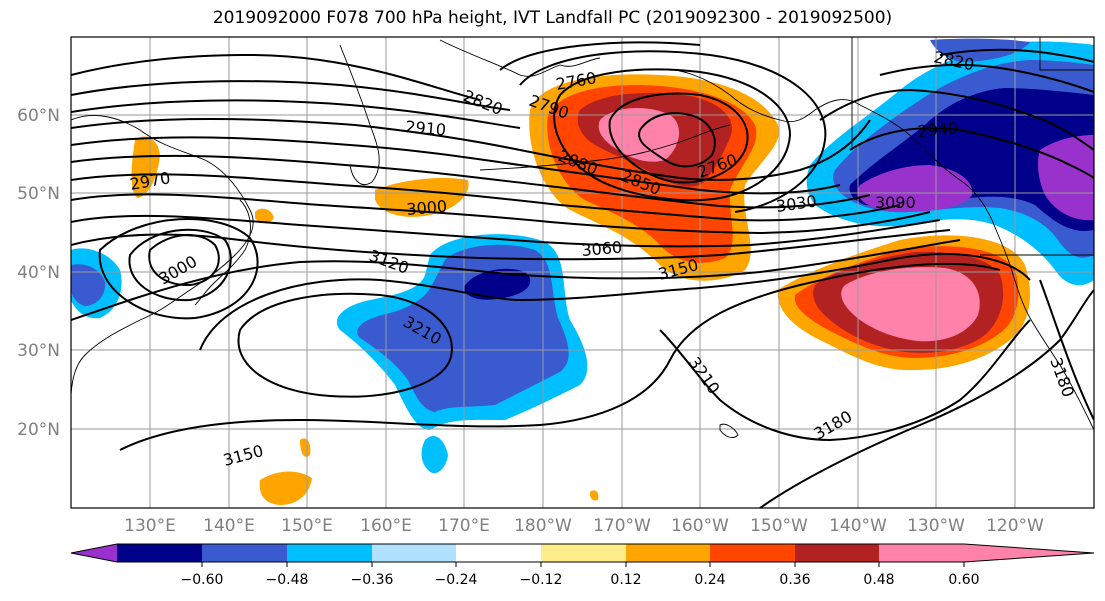 This screenshot has width=1105, height=601. I want to click on positive-anomaly-south, so click(285, 488).